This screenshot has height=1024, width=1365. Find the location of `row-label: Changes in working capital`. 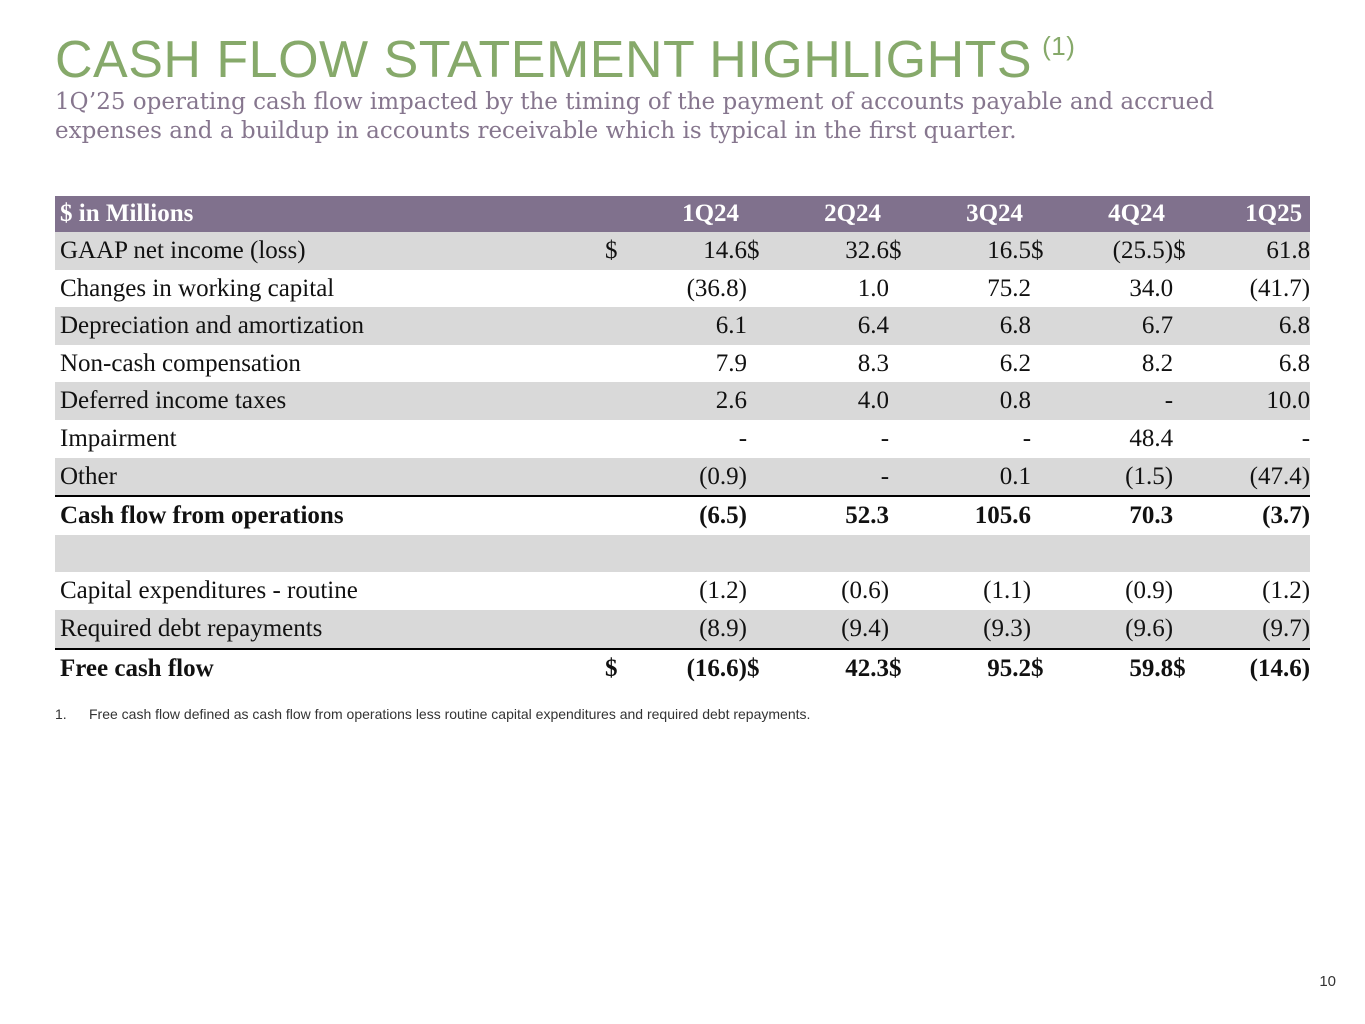

row-label: Changes in working capital is located at coordinates (197, 288).